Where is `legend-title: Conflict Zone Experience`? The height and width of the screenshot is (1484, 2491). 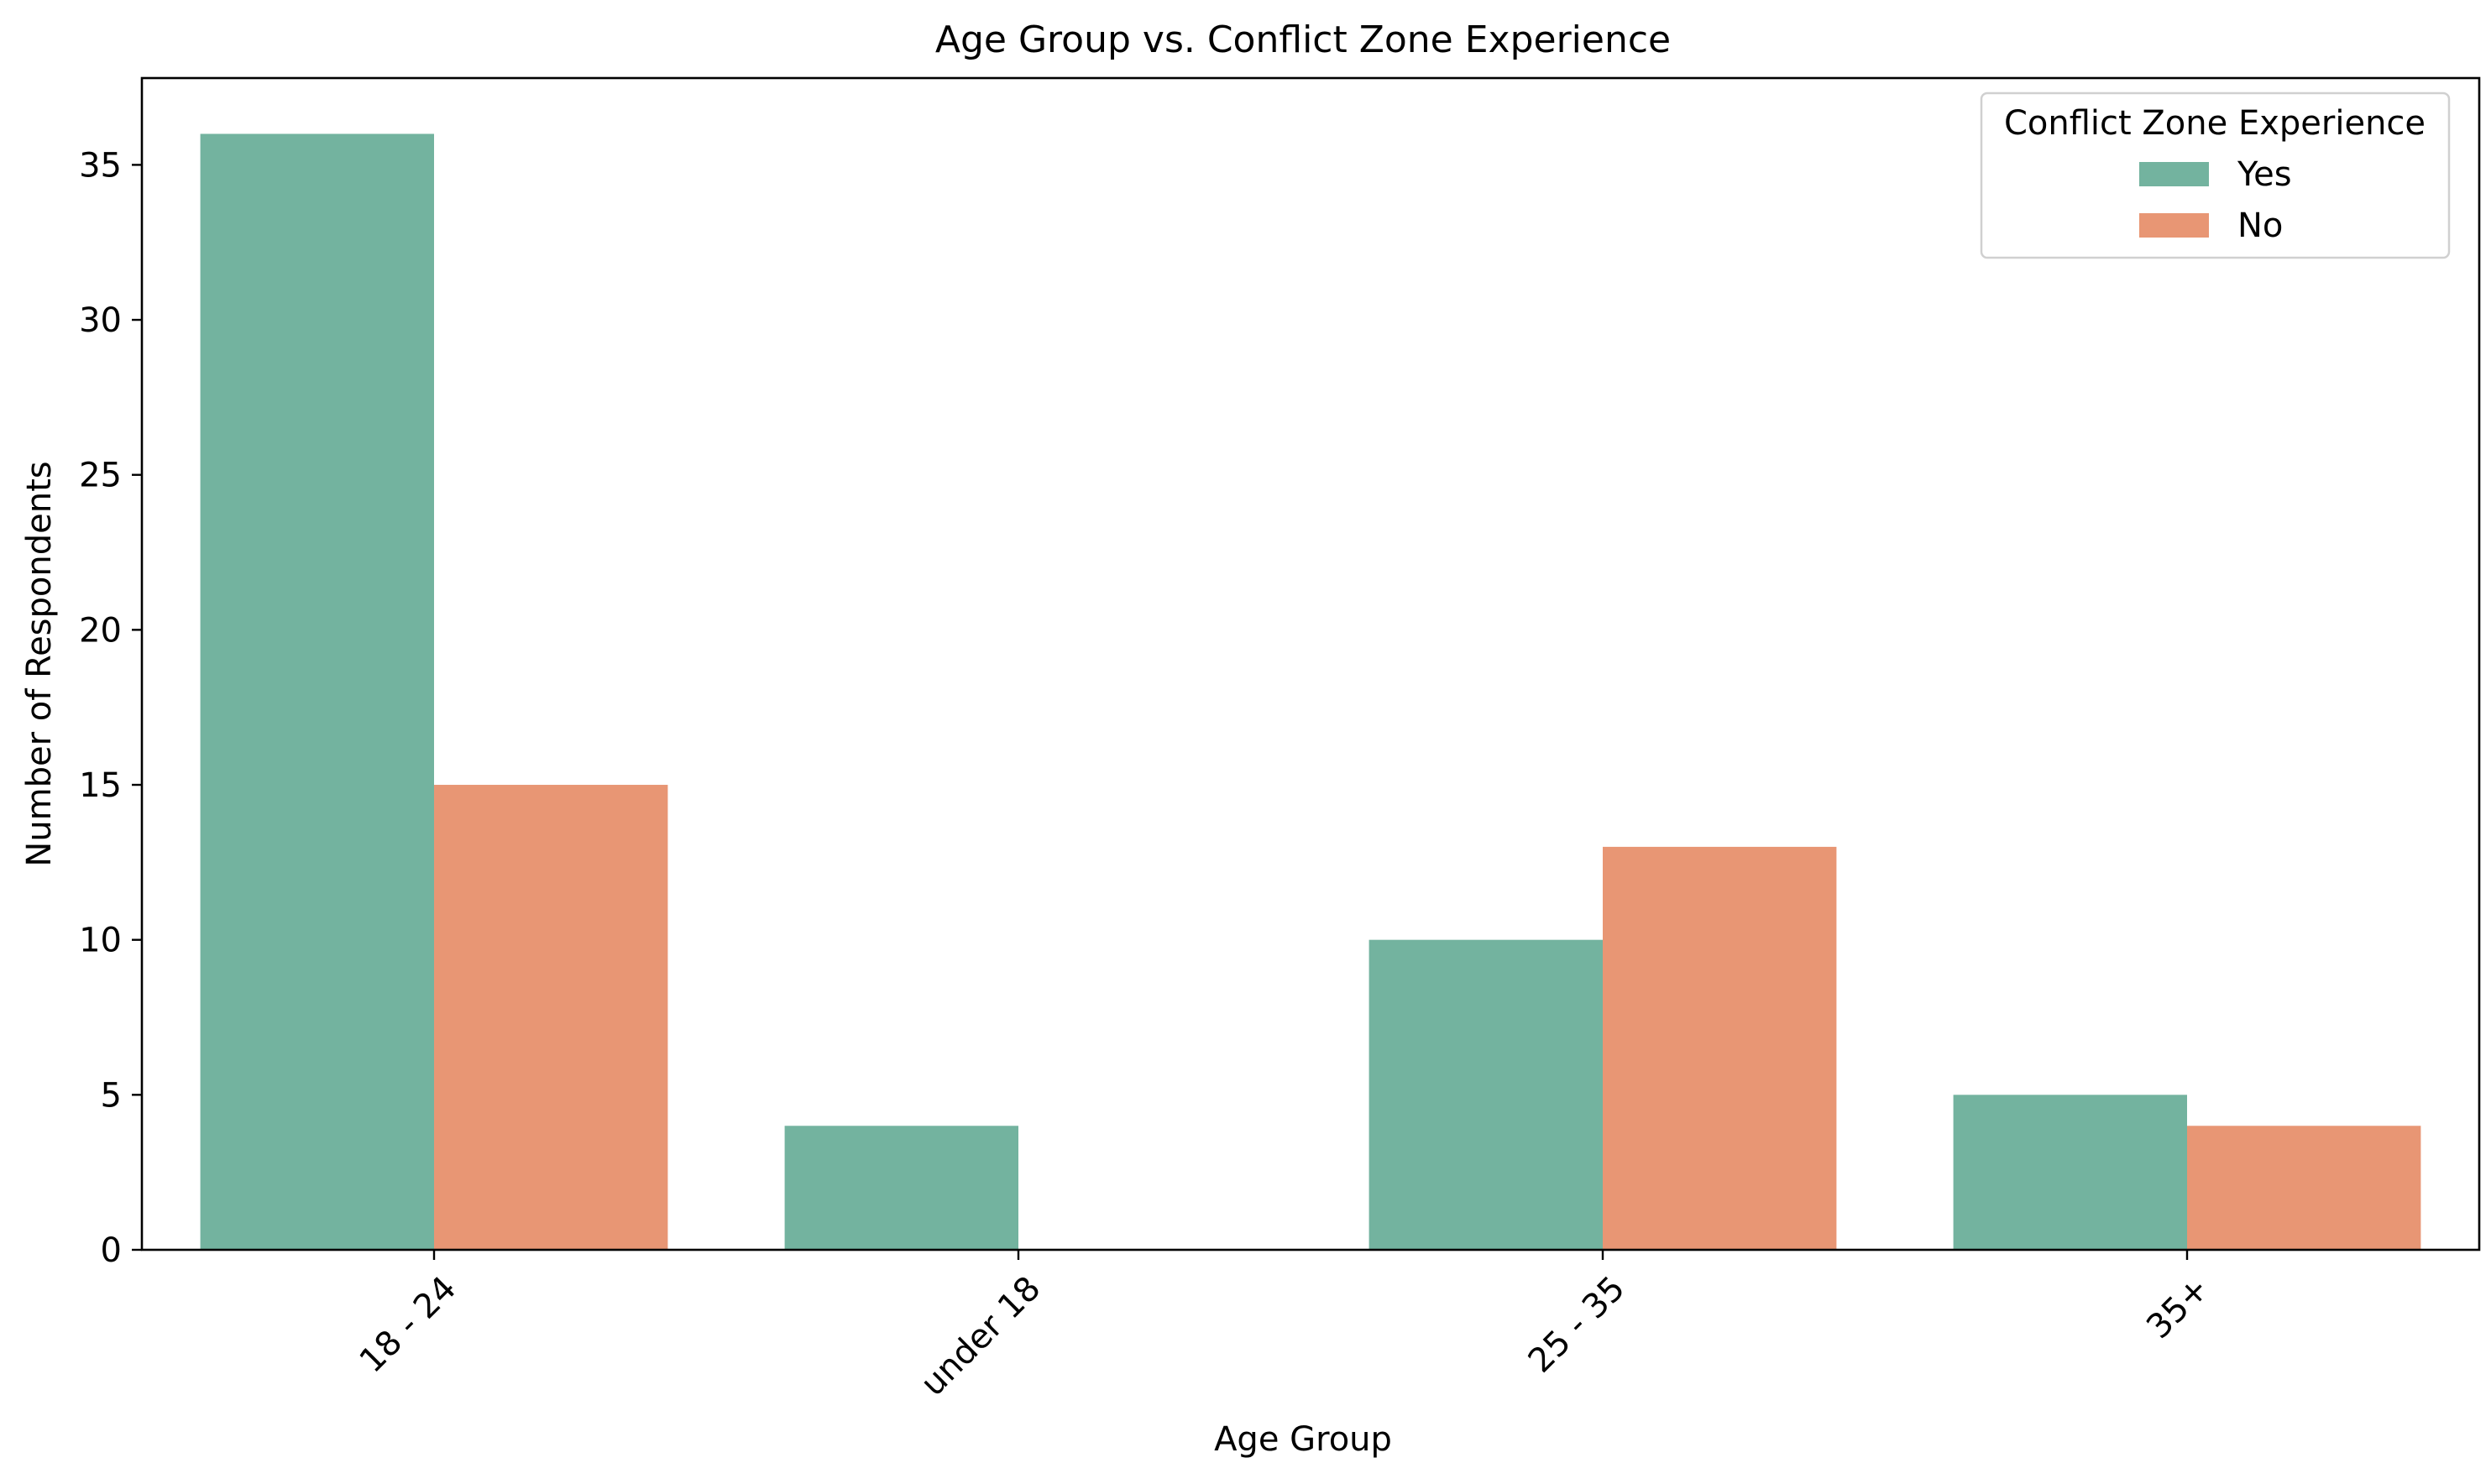
legend-title: Conflict Zone Experience is located at coordinates (2215, 123).